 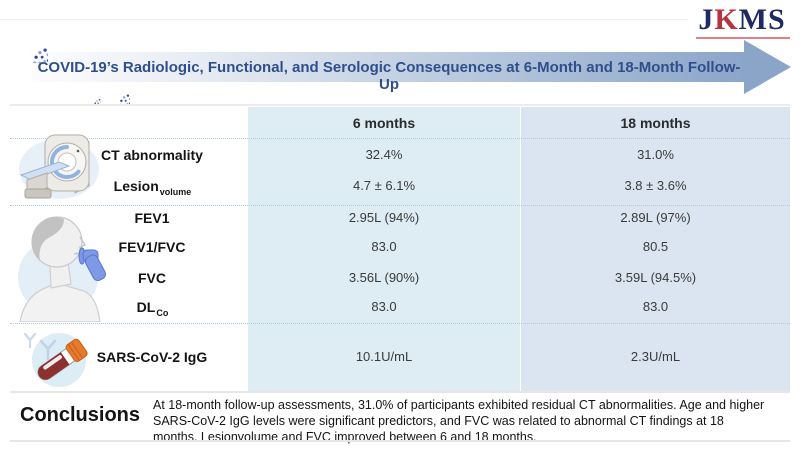 What do you see at coordinates (655, 185) in the screenshot?
I see `value-18-months: 3.8 ± 3.6%` at bounding box center [655, 185].